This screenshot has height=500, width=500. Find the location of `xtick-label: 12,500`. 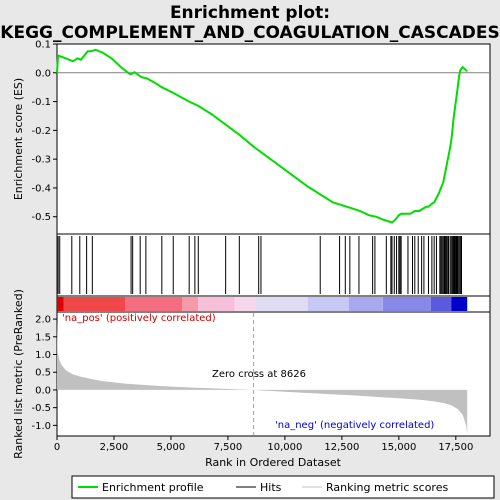

xtick-label: 12,500 is located at coordinates (341, 447).